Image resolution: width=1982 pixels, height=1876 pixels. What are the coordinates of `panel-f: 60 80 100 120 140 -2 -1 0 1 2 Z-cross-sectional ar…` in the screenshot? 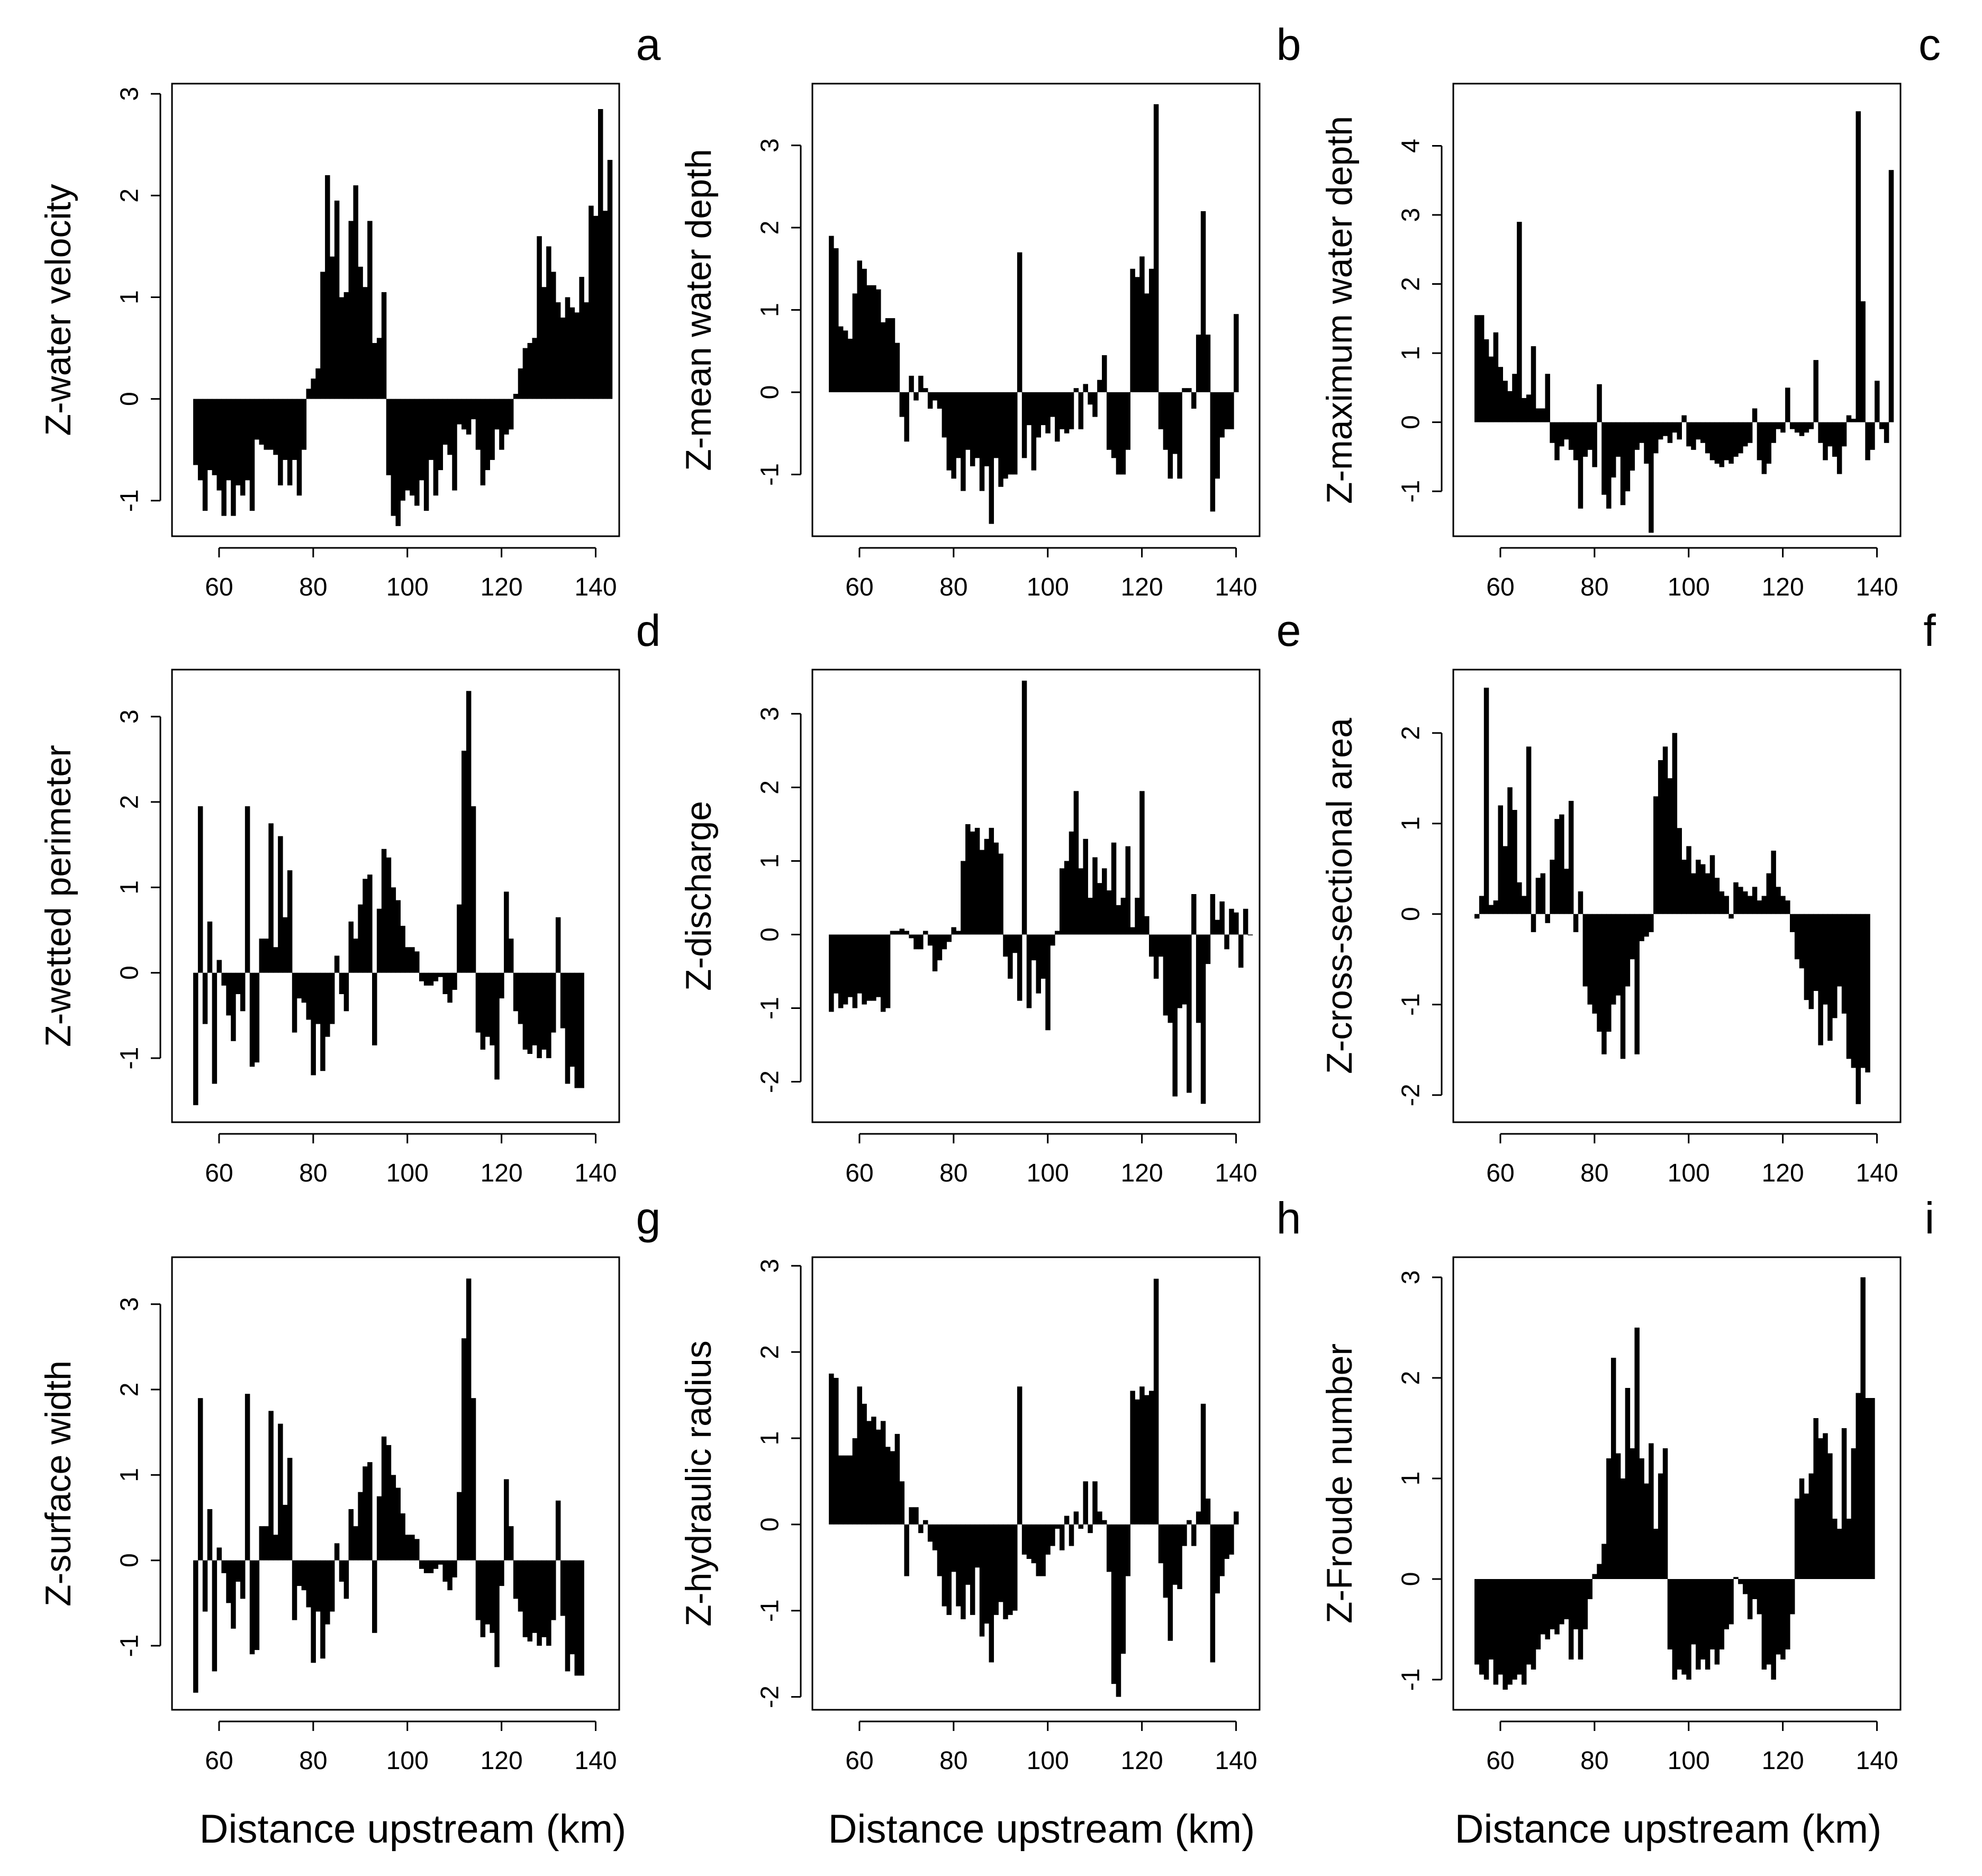 It's located at (1627, 897).